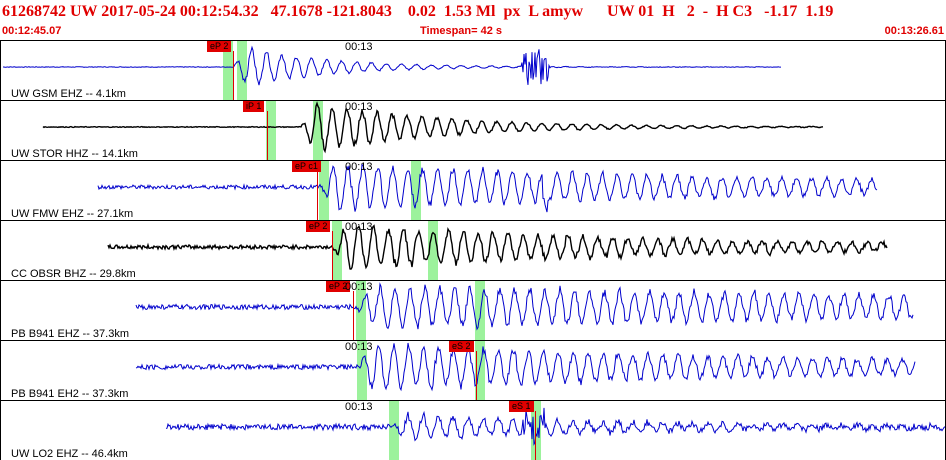 Image resolution: width=946 pixels, height=460 pixels. Describe the element at coordinates (68, 94) in the screenshot. I see `station-label: UW GSM EHZ -- 4.1km` at that location.